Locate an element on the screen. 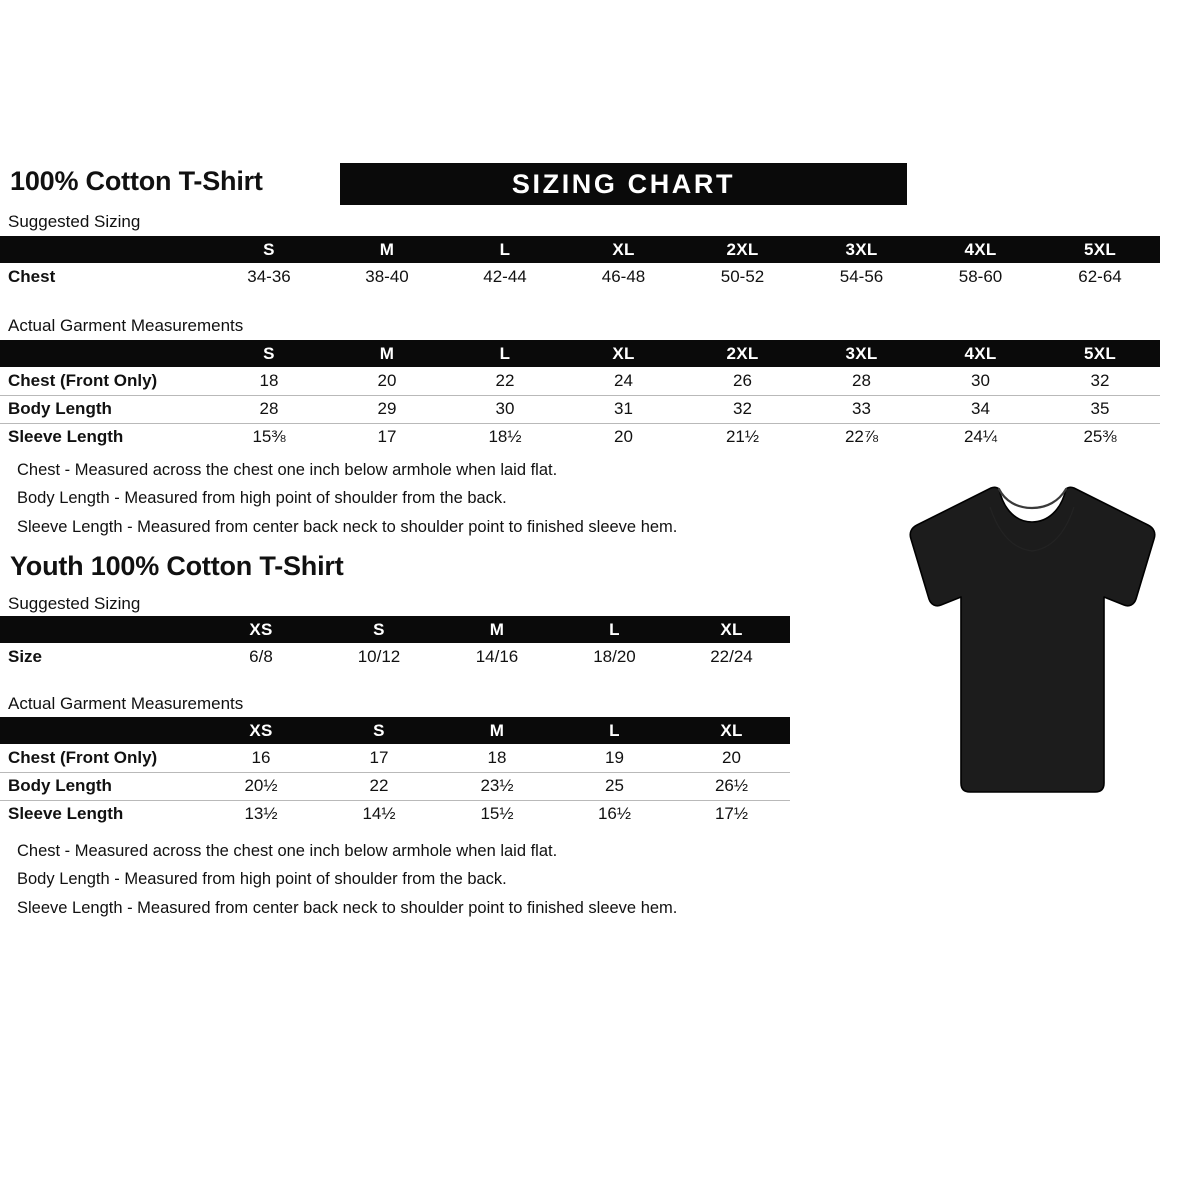 The height and width of the screenshot is (1200, 1200). cell: 34 is located at coordinates (980, 408).